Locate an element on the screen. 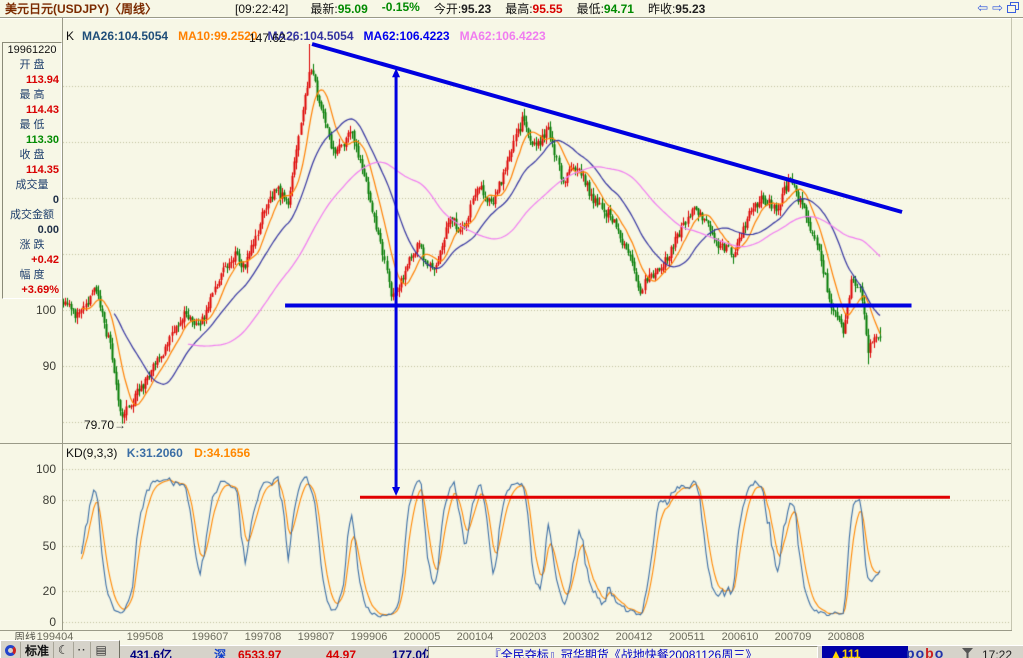 This screenshot has width=1023, height=658. quote-field-value: 94.71 is located at coordinates (618, 9).